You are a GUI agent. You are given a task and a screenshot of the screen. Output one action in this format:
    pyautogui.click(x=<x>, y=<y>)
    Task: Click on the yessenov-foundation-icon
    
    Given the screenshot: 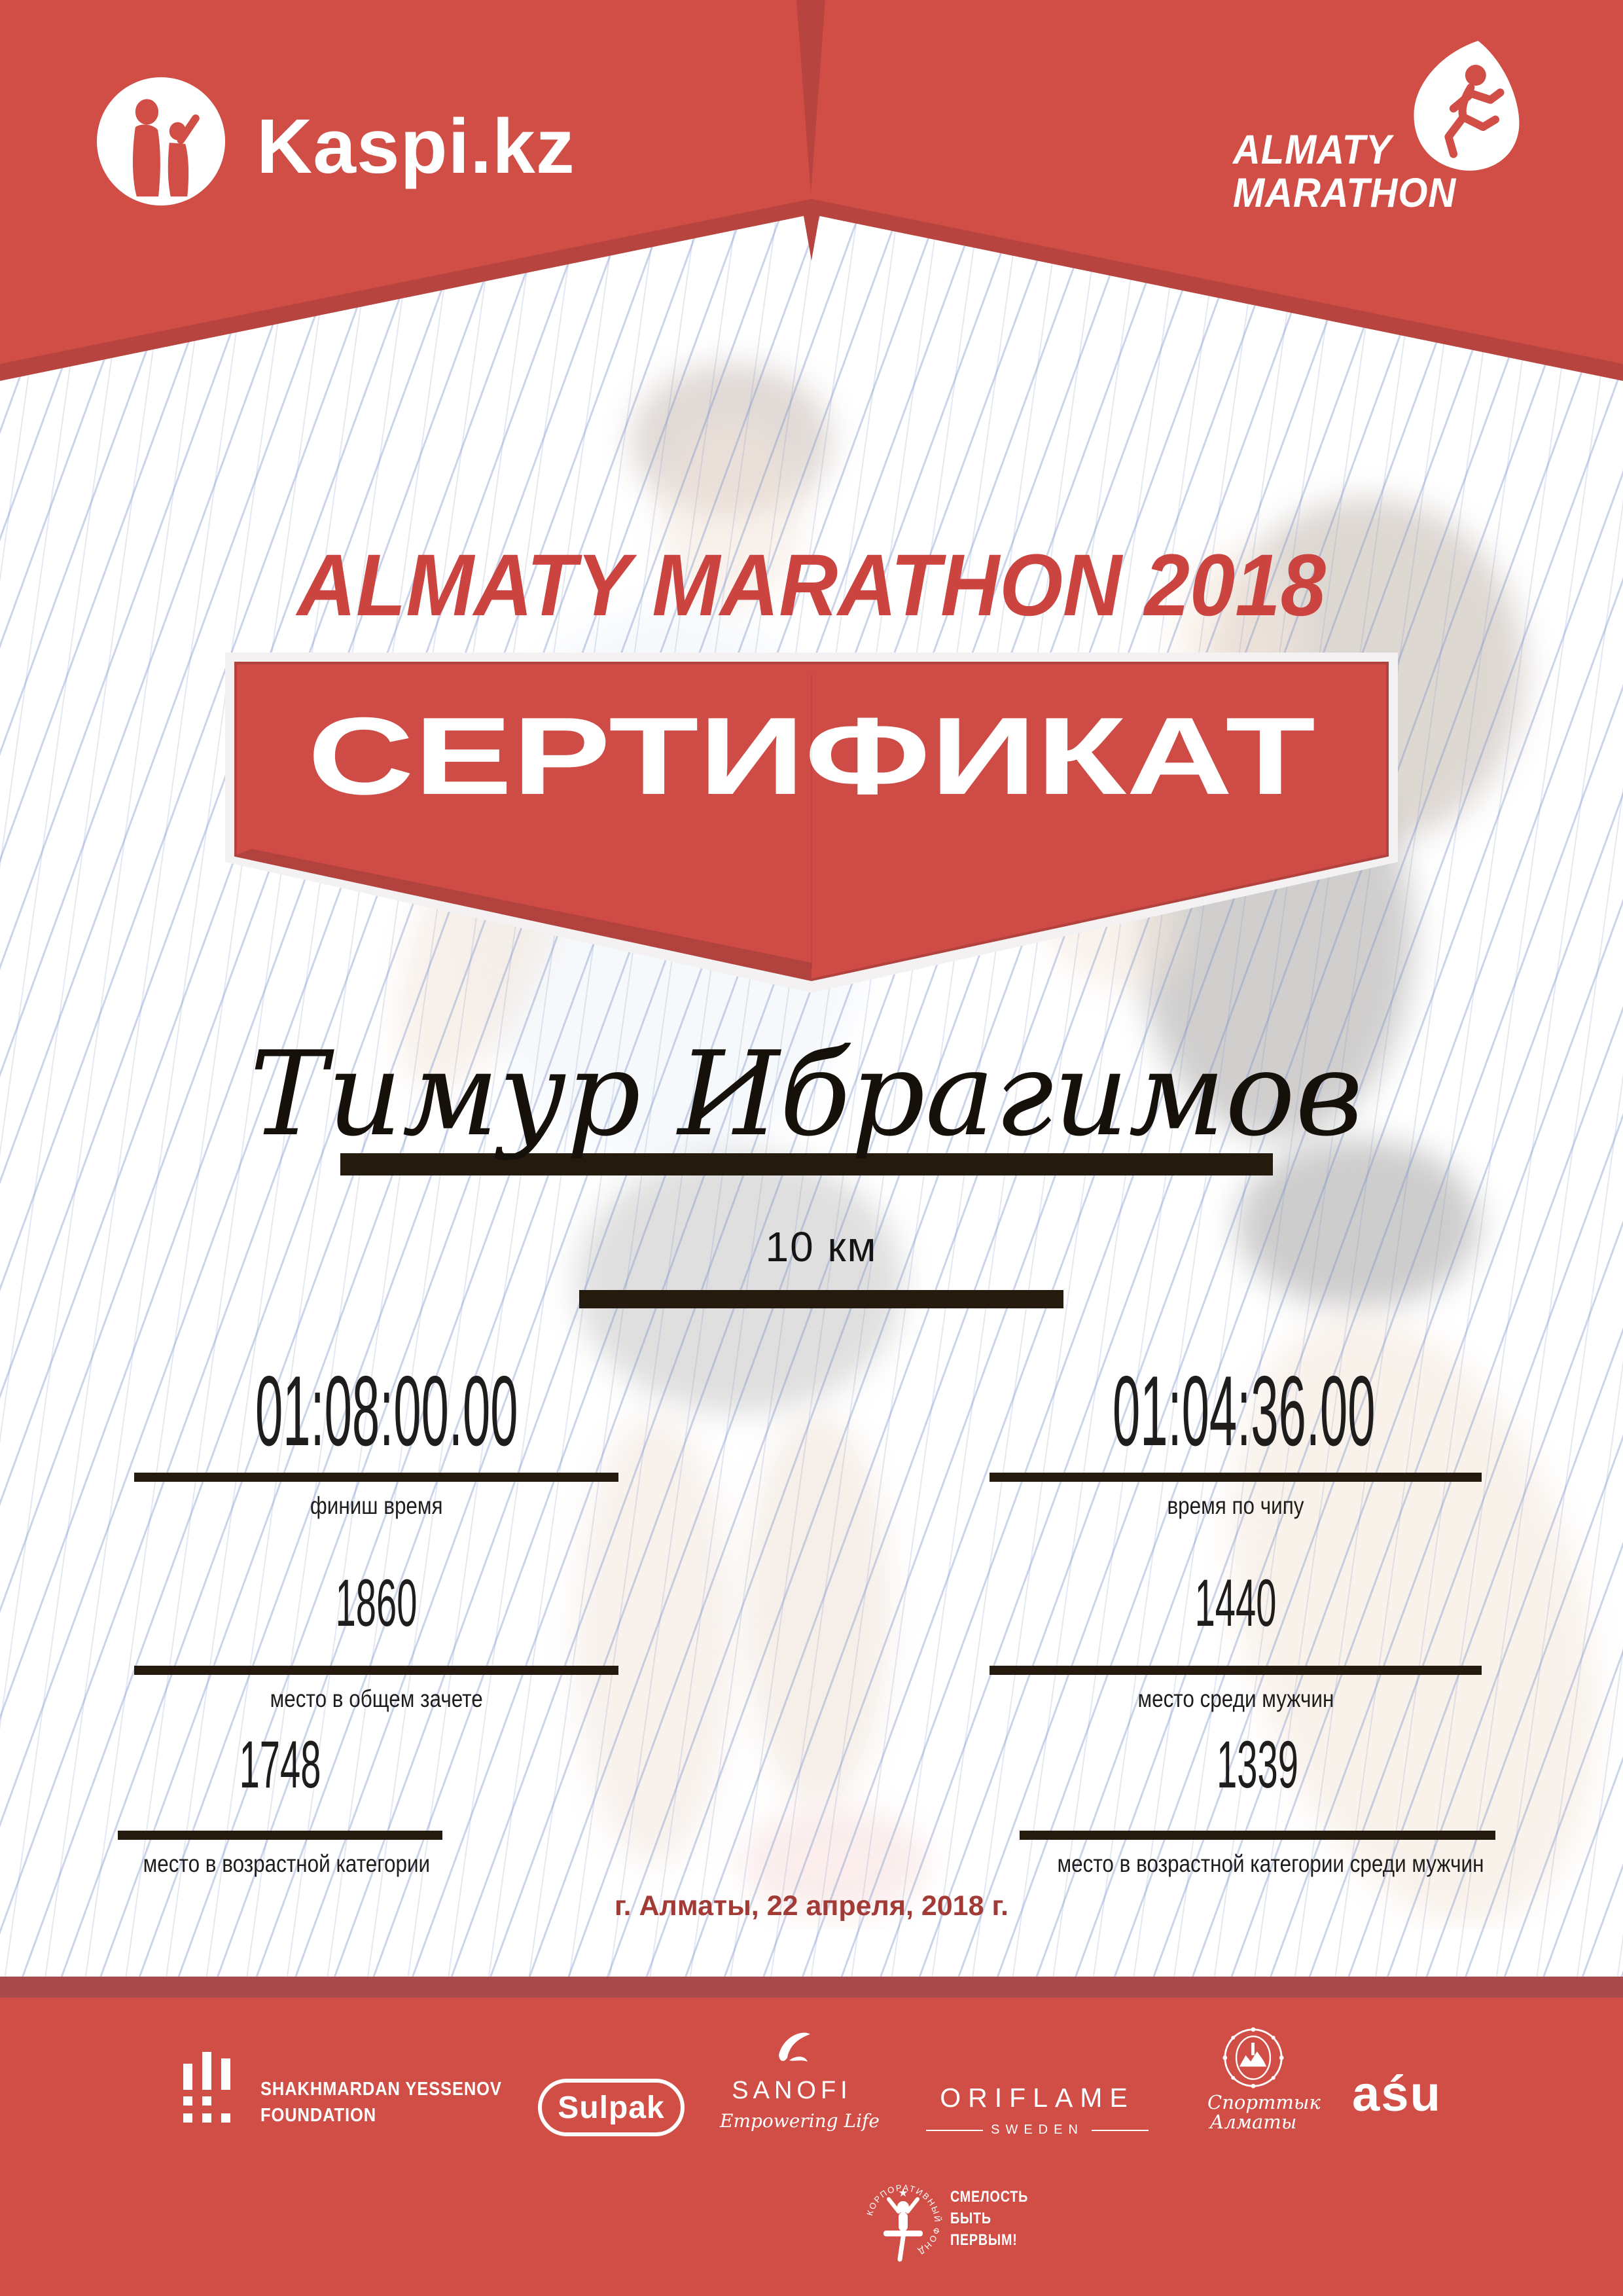 What is the action you would take?
    pyautogui.click(x=207, y=2087)
    